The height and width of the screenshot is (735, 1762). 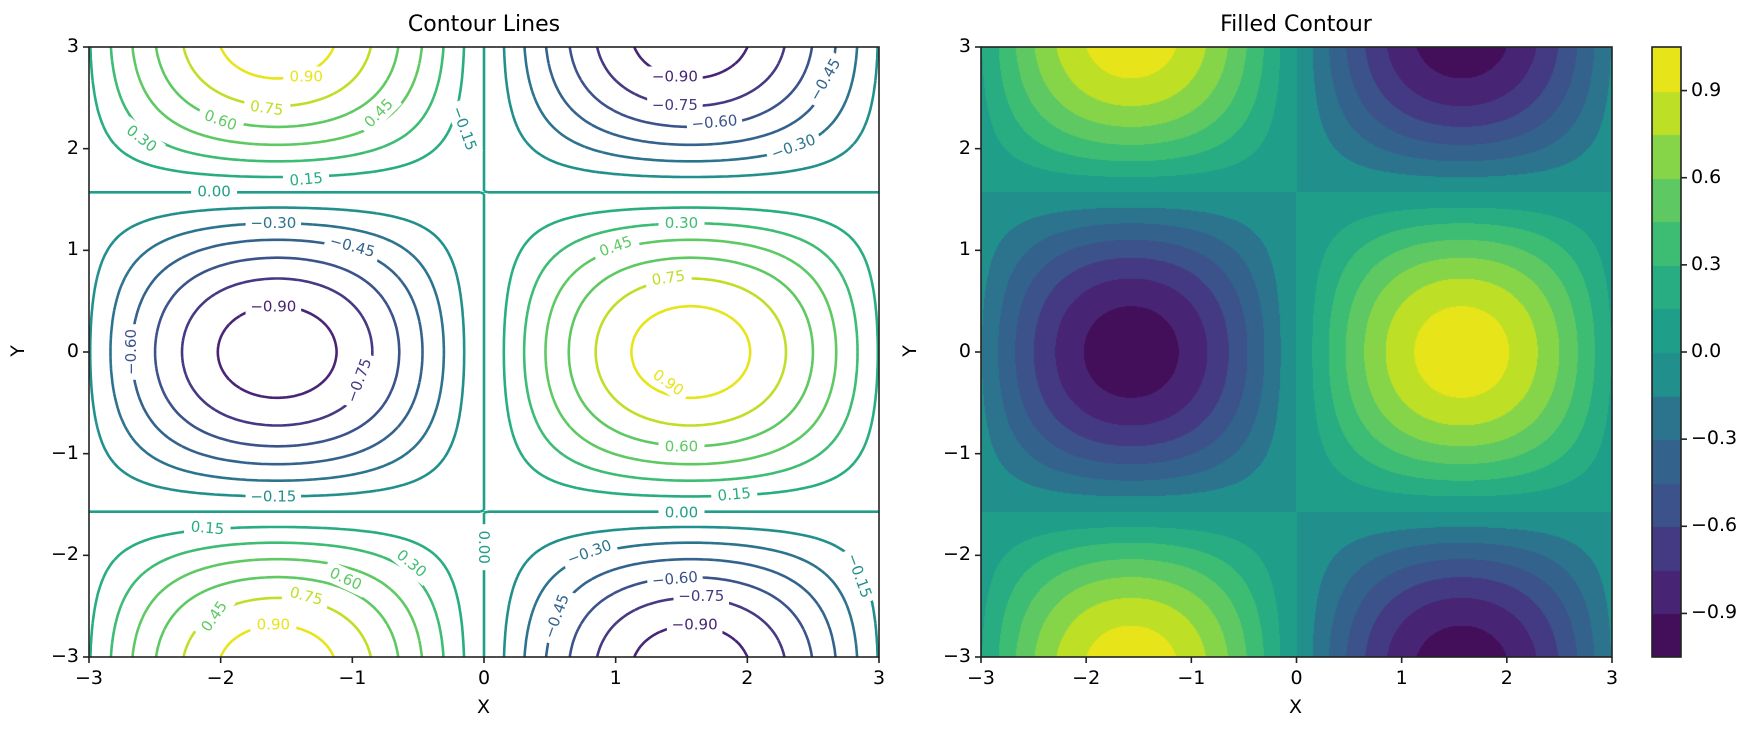 I want to click on colorbar-tick-label: 0.9, so click(x=1706, y=89).